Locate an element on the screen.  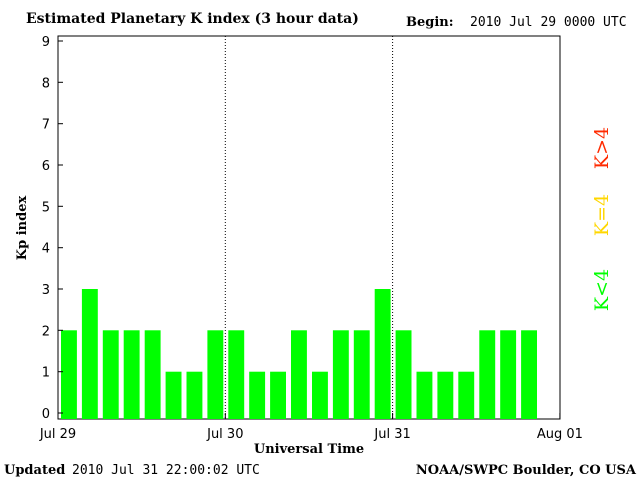
source-credit: NOAA/SWPC Boulder, CO USA is located at coordinates (526, 470).